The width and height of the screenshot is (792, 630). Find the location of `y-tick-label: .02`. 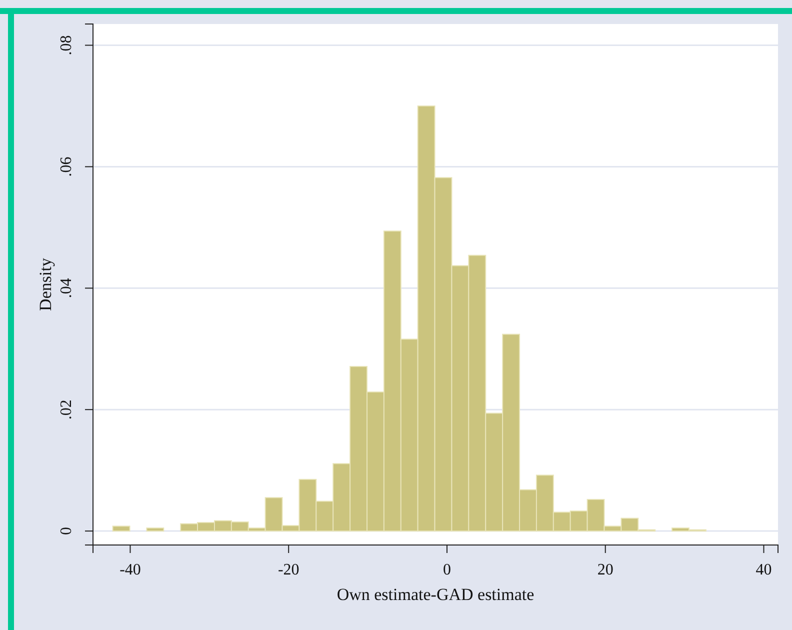

y-tick-label: .02 is located at coordinates (66, 410).